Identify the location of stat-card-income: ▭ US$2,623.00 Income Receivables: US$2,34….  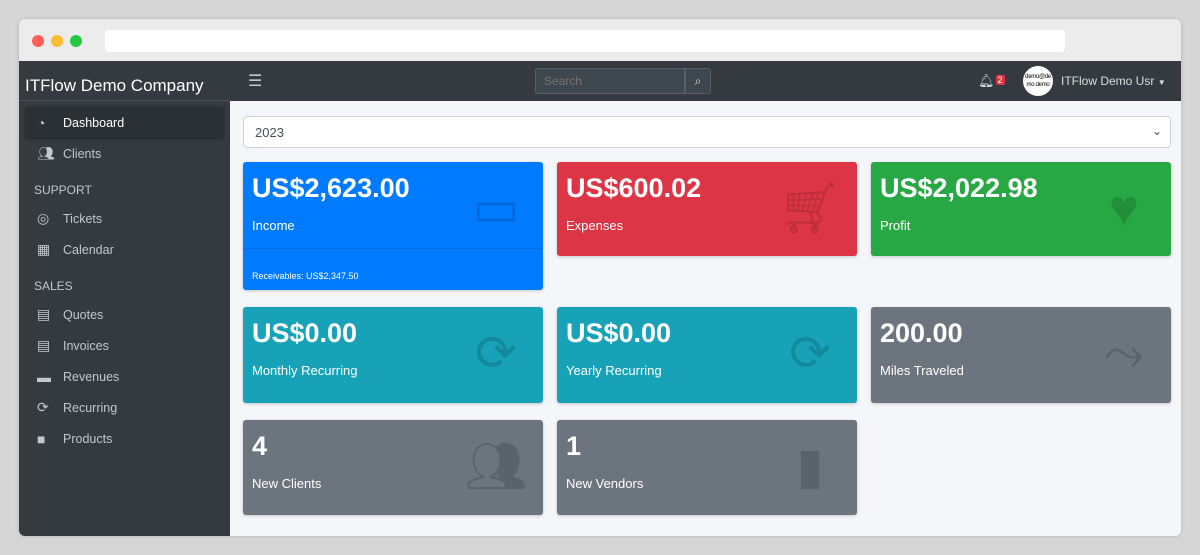
(393, 226).